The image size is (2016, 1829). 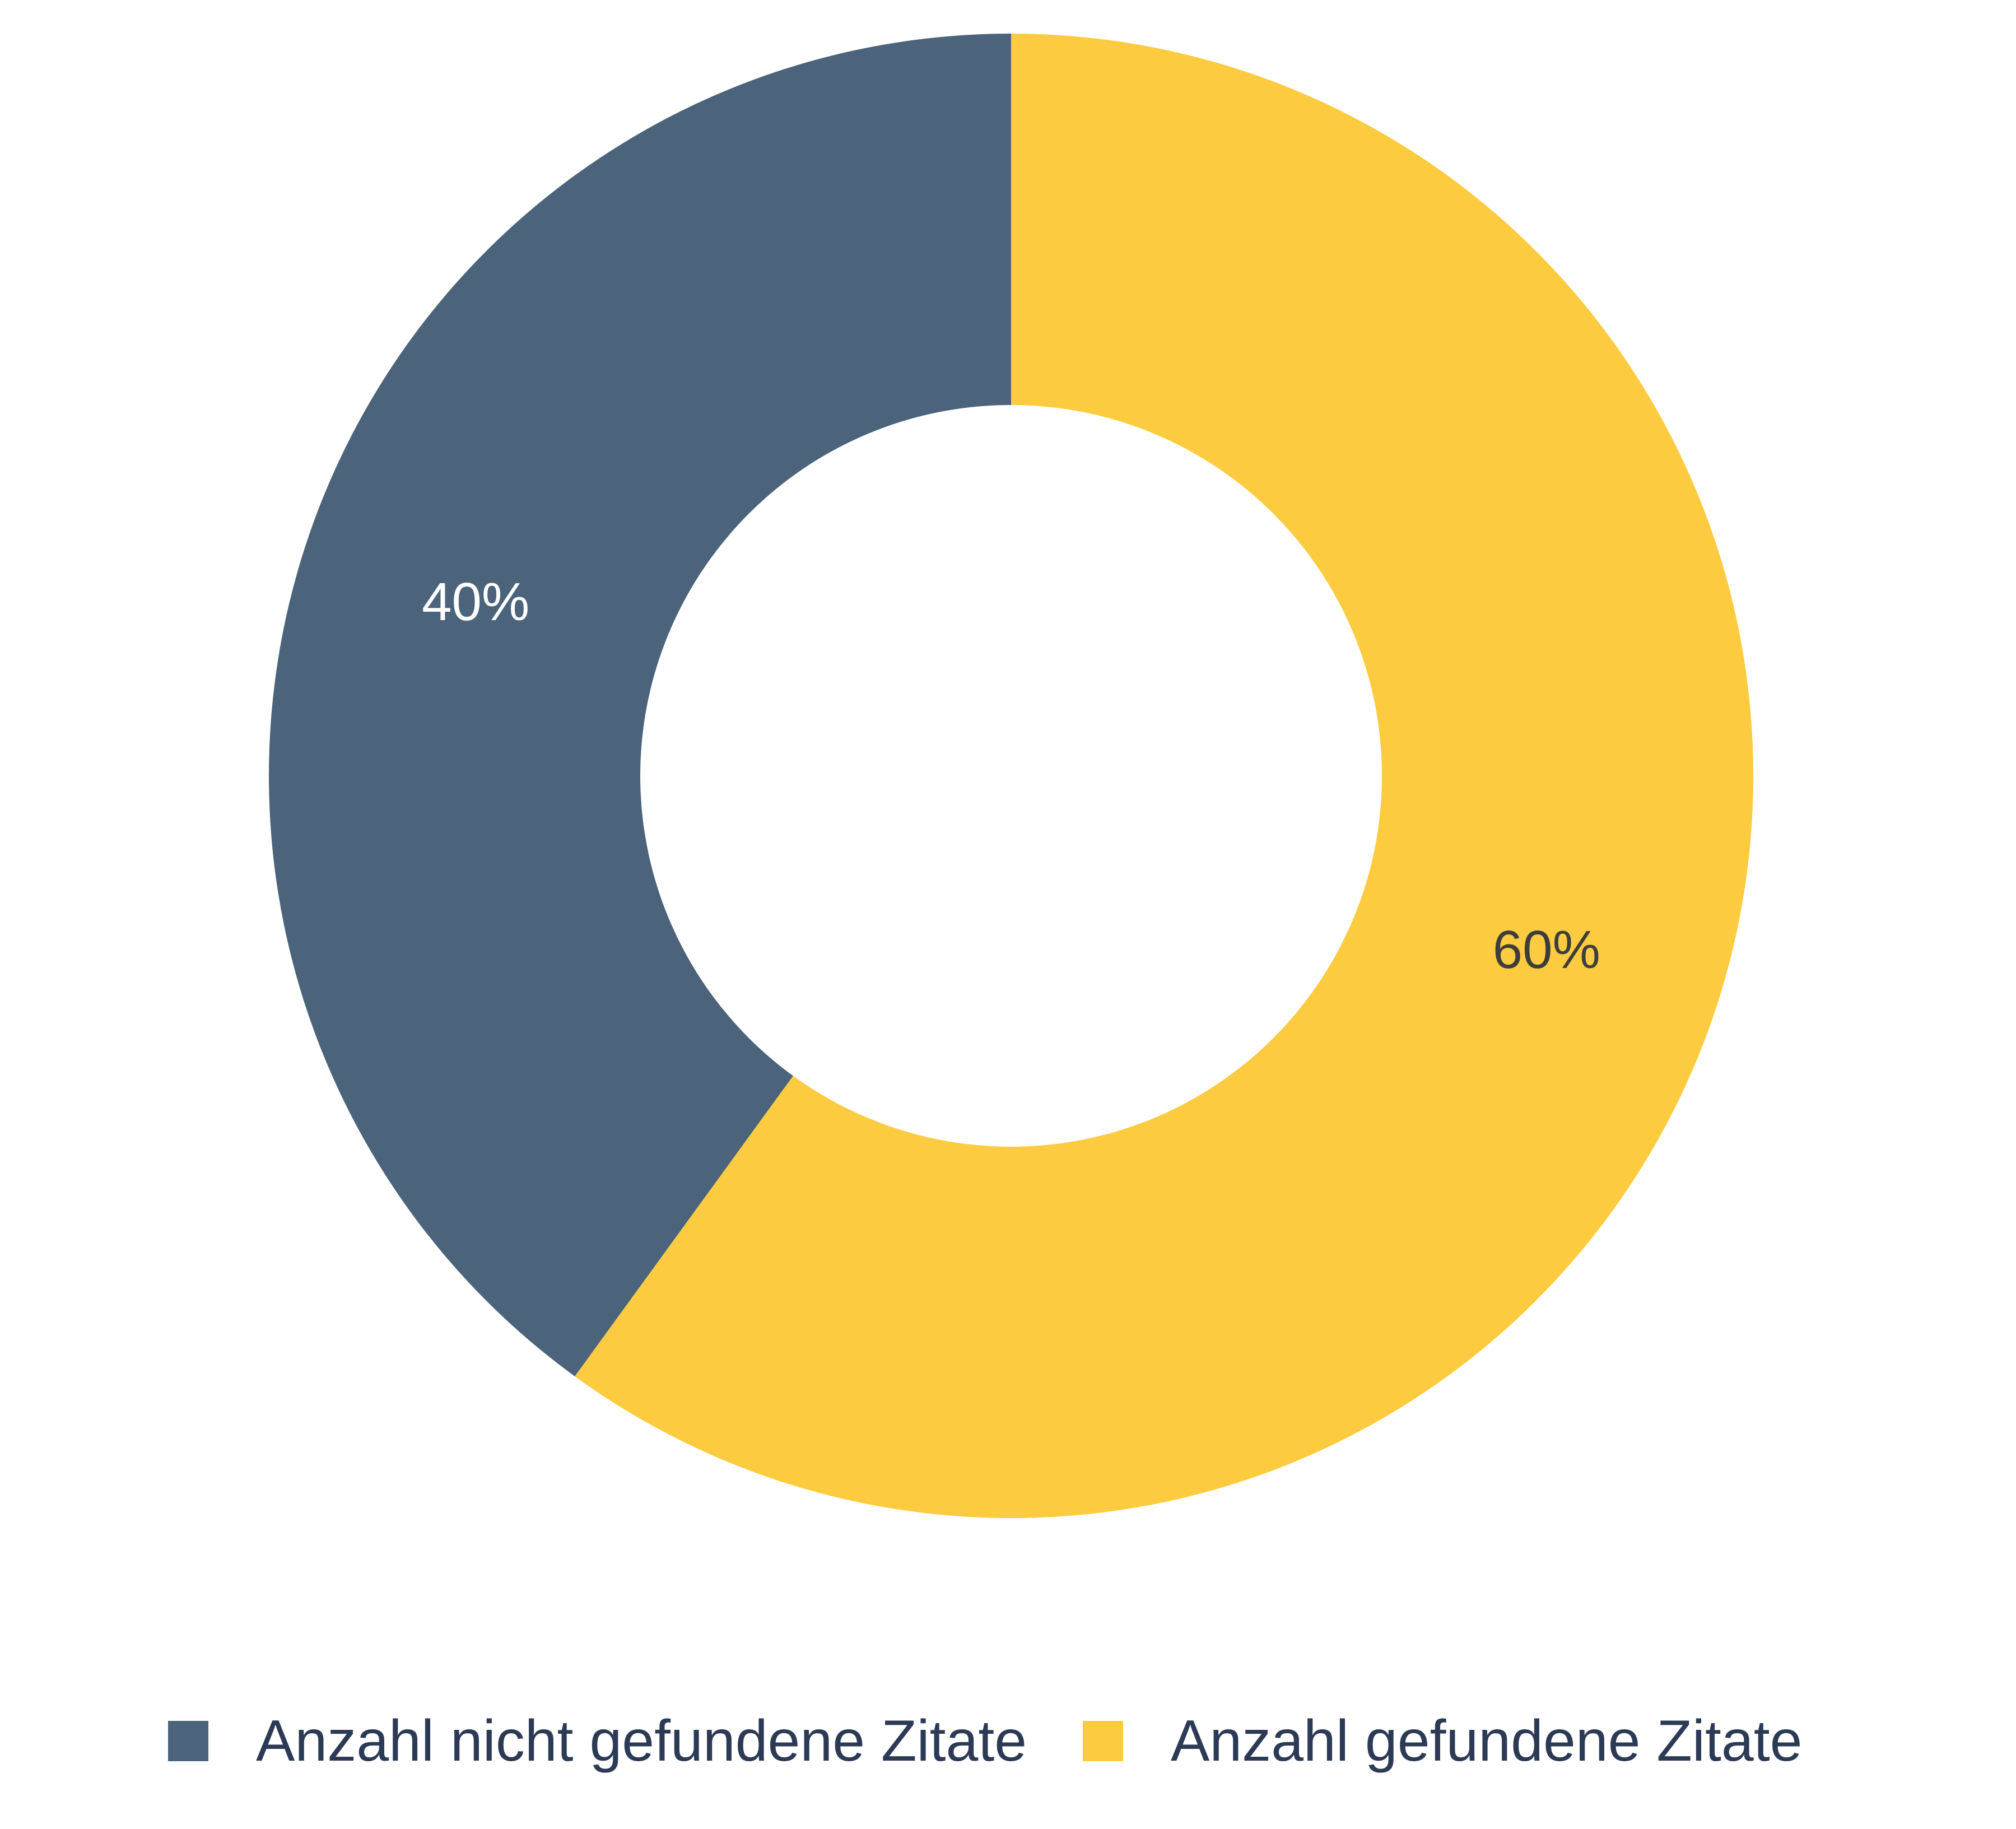 I want to click on legend-item-anzahl-nicht-gefundene-zitate: Anzahl nicht gefundene Zitate, so click(x=597, y=1742).